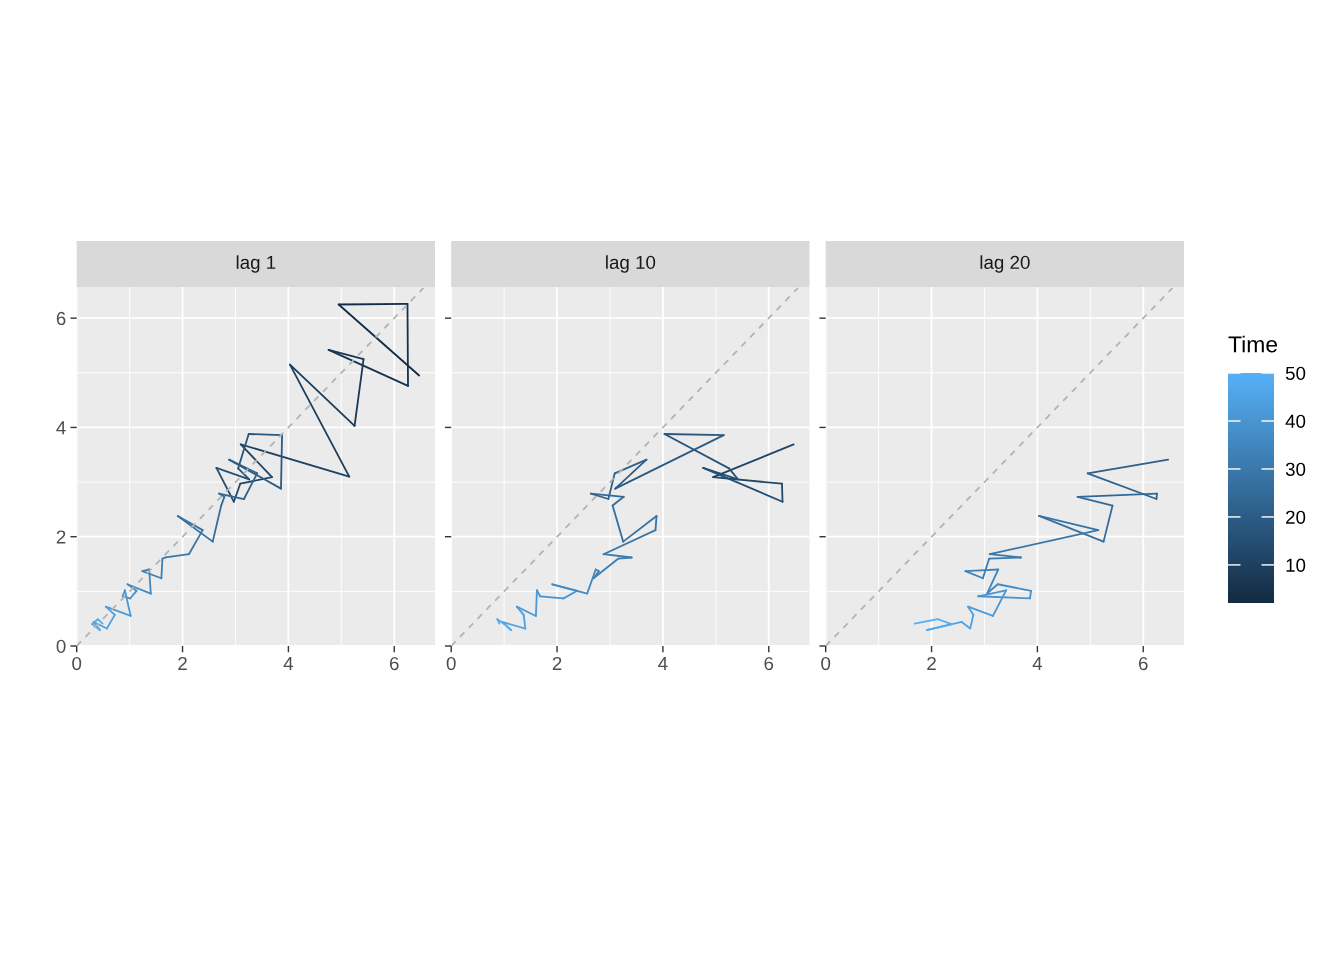 This screenshot has height=960, width=1344. Describe the element at coordinates (1253, 344) in the screenshot. I see `color-bar-title: Time` at that location.